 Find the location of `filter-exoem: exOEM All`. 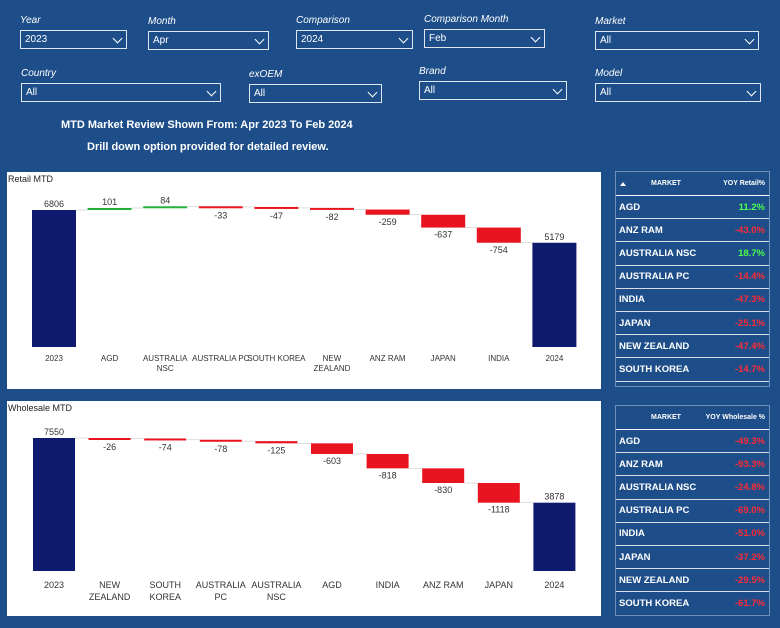

filter-exoem: exOEM All is located at coordinates (315, 86).